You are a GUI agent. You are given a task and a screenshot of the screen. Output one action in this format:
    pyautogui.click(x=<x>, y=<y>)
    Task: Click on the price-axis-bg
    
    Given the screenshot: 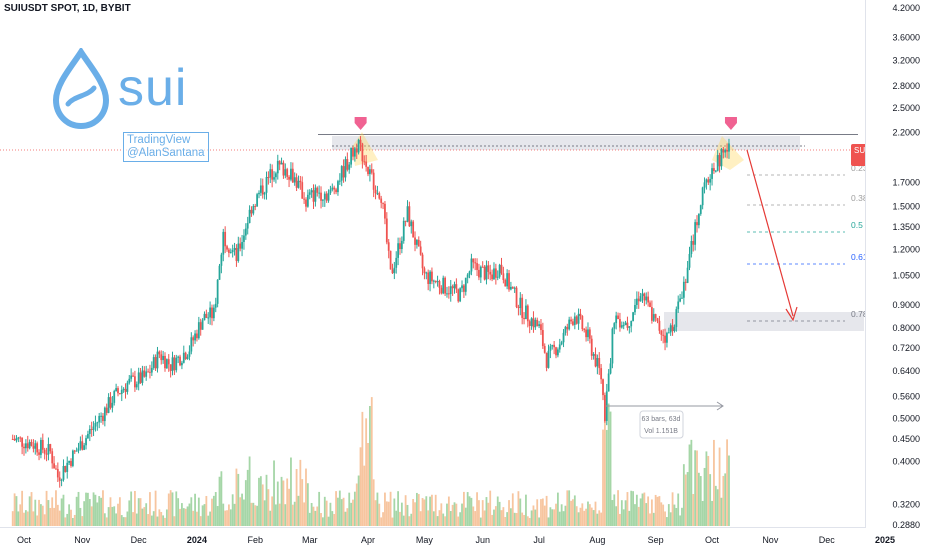 What is the action you would take?
    pyautogui.click(x=899, y=275)
    